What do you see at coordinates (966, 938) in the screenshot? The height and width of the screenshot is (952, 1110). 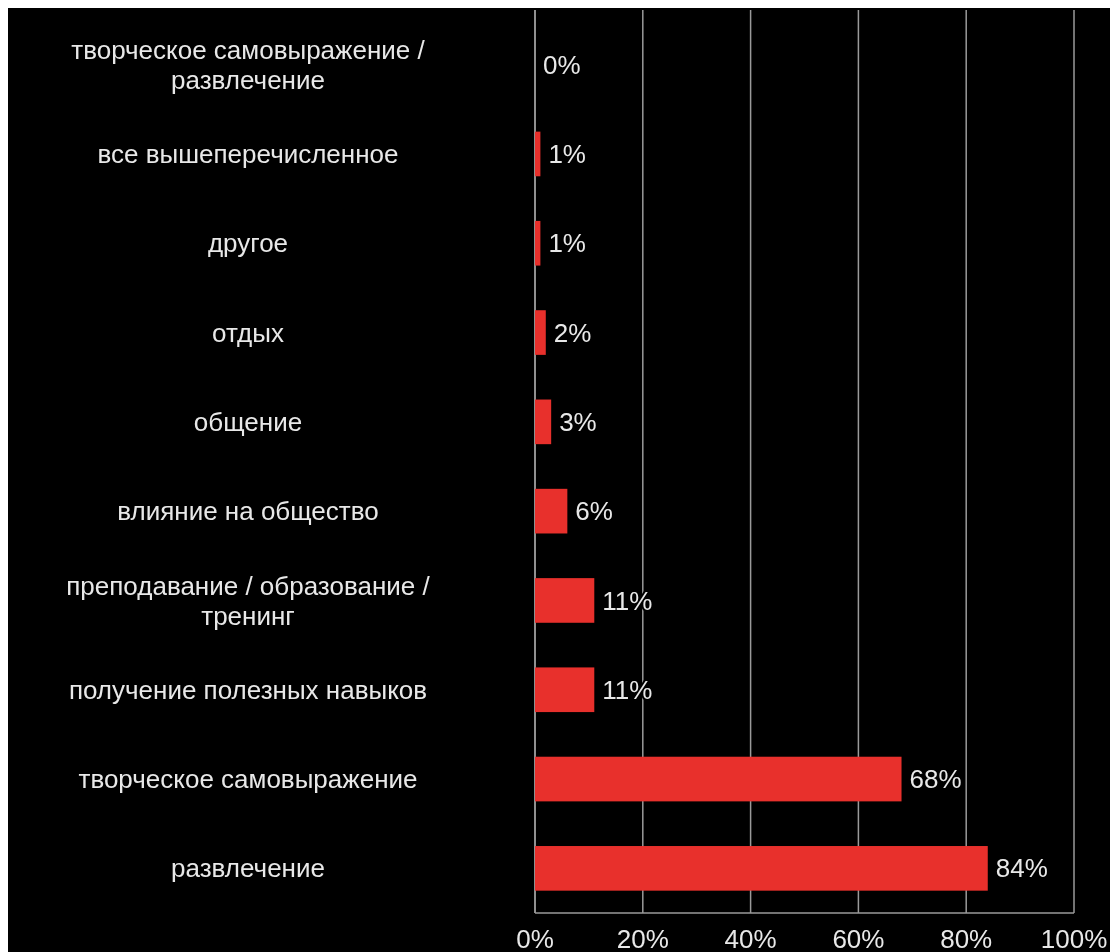 I see `x-tick-label: 80%` at bounding box center [966, 938].